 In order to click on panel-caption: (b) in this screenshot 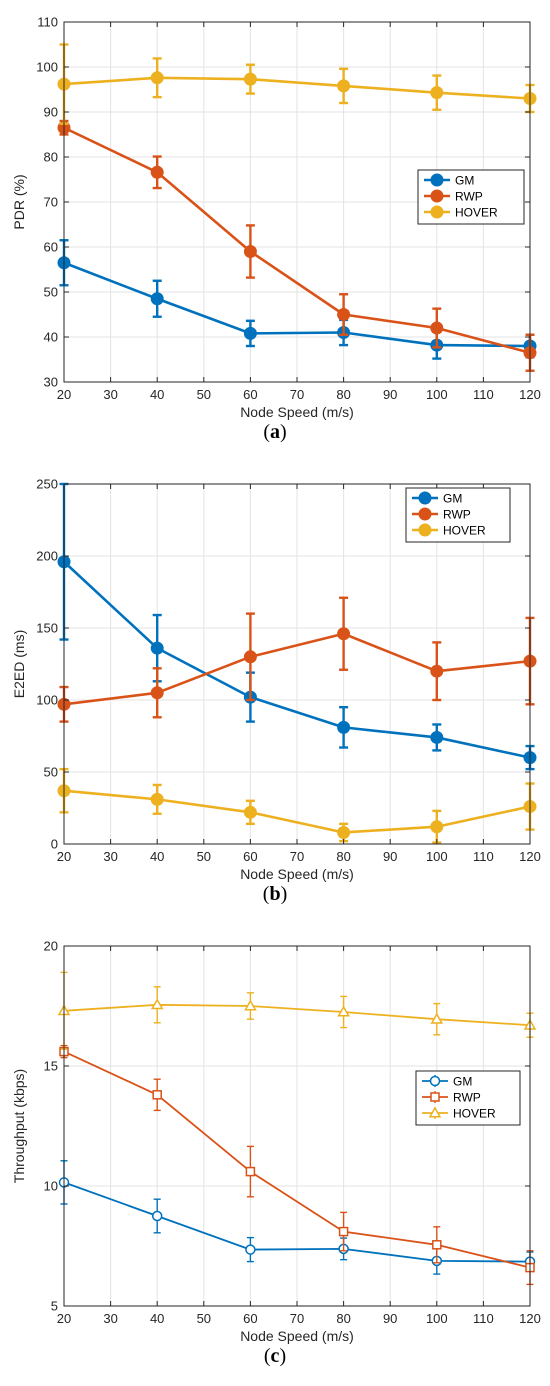, I will do `click(275, 894)`.